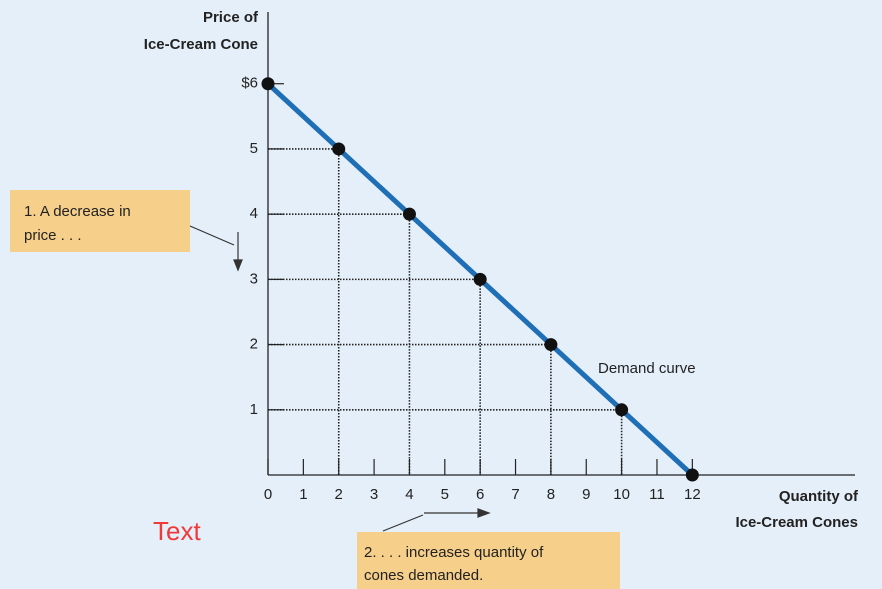 This screenshot has width=882, height=589. What do you see at coordinates (480, 494) in the screenshot?
I see `x-tick-label: 6` at bounding box center [480, 494].